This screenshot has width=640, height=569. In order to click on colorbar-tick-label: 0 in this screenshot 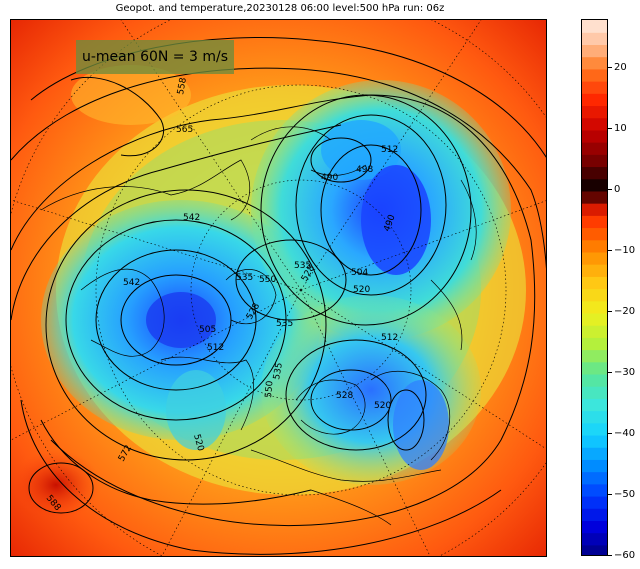, I will do `click(614, 189)`.